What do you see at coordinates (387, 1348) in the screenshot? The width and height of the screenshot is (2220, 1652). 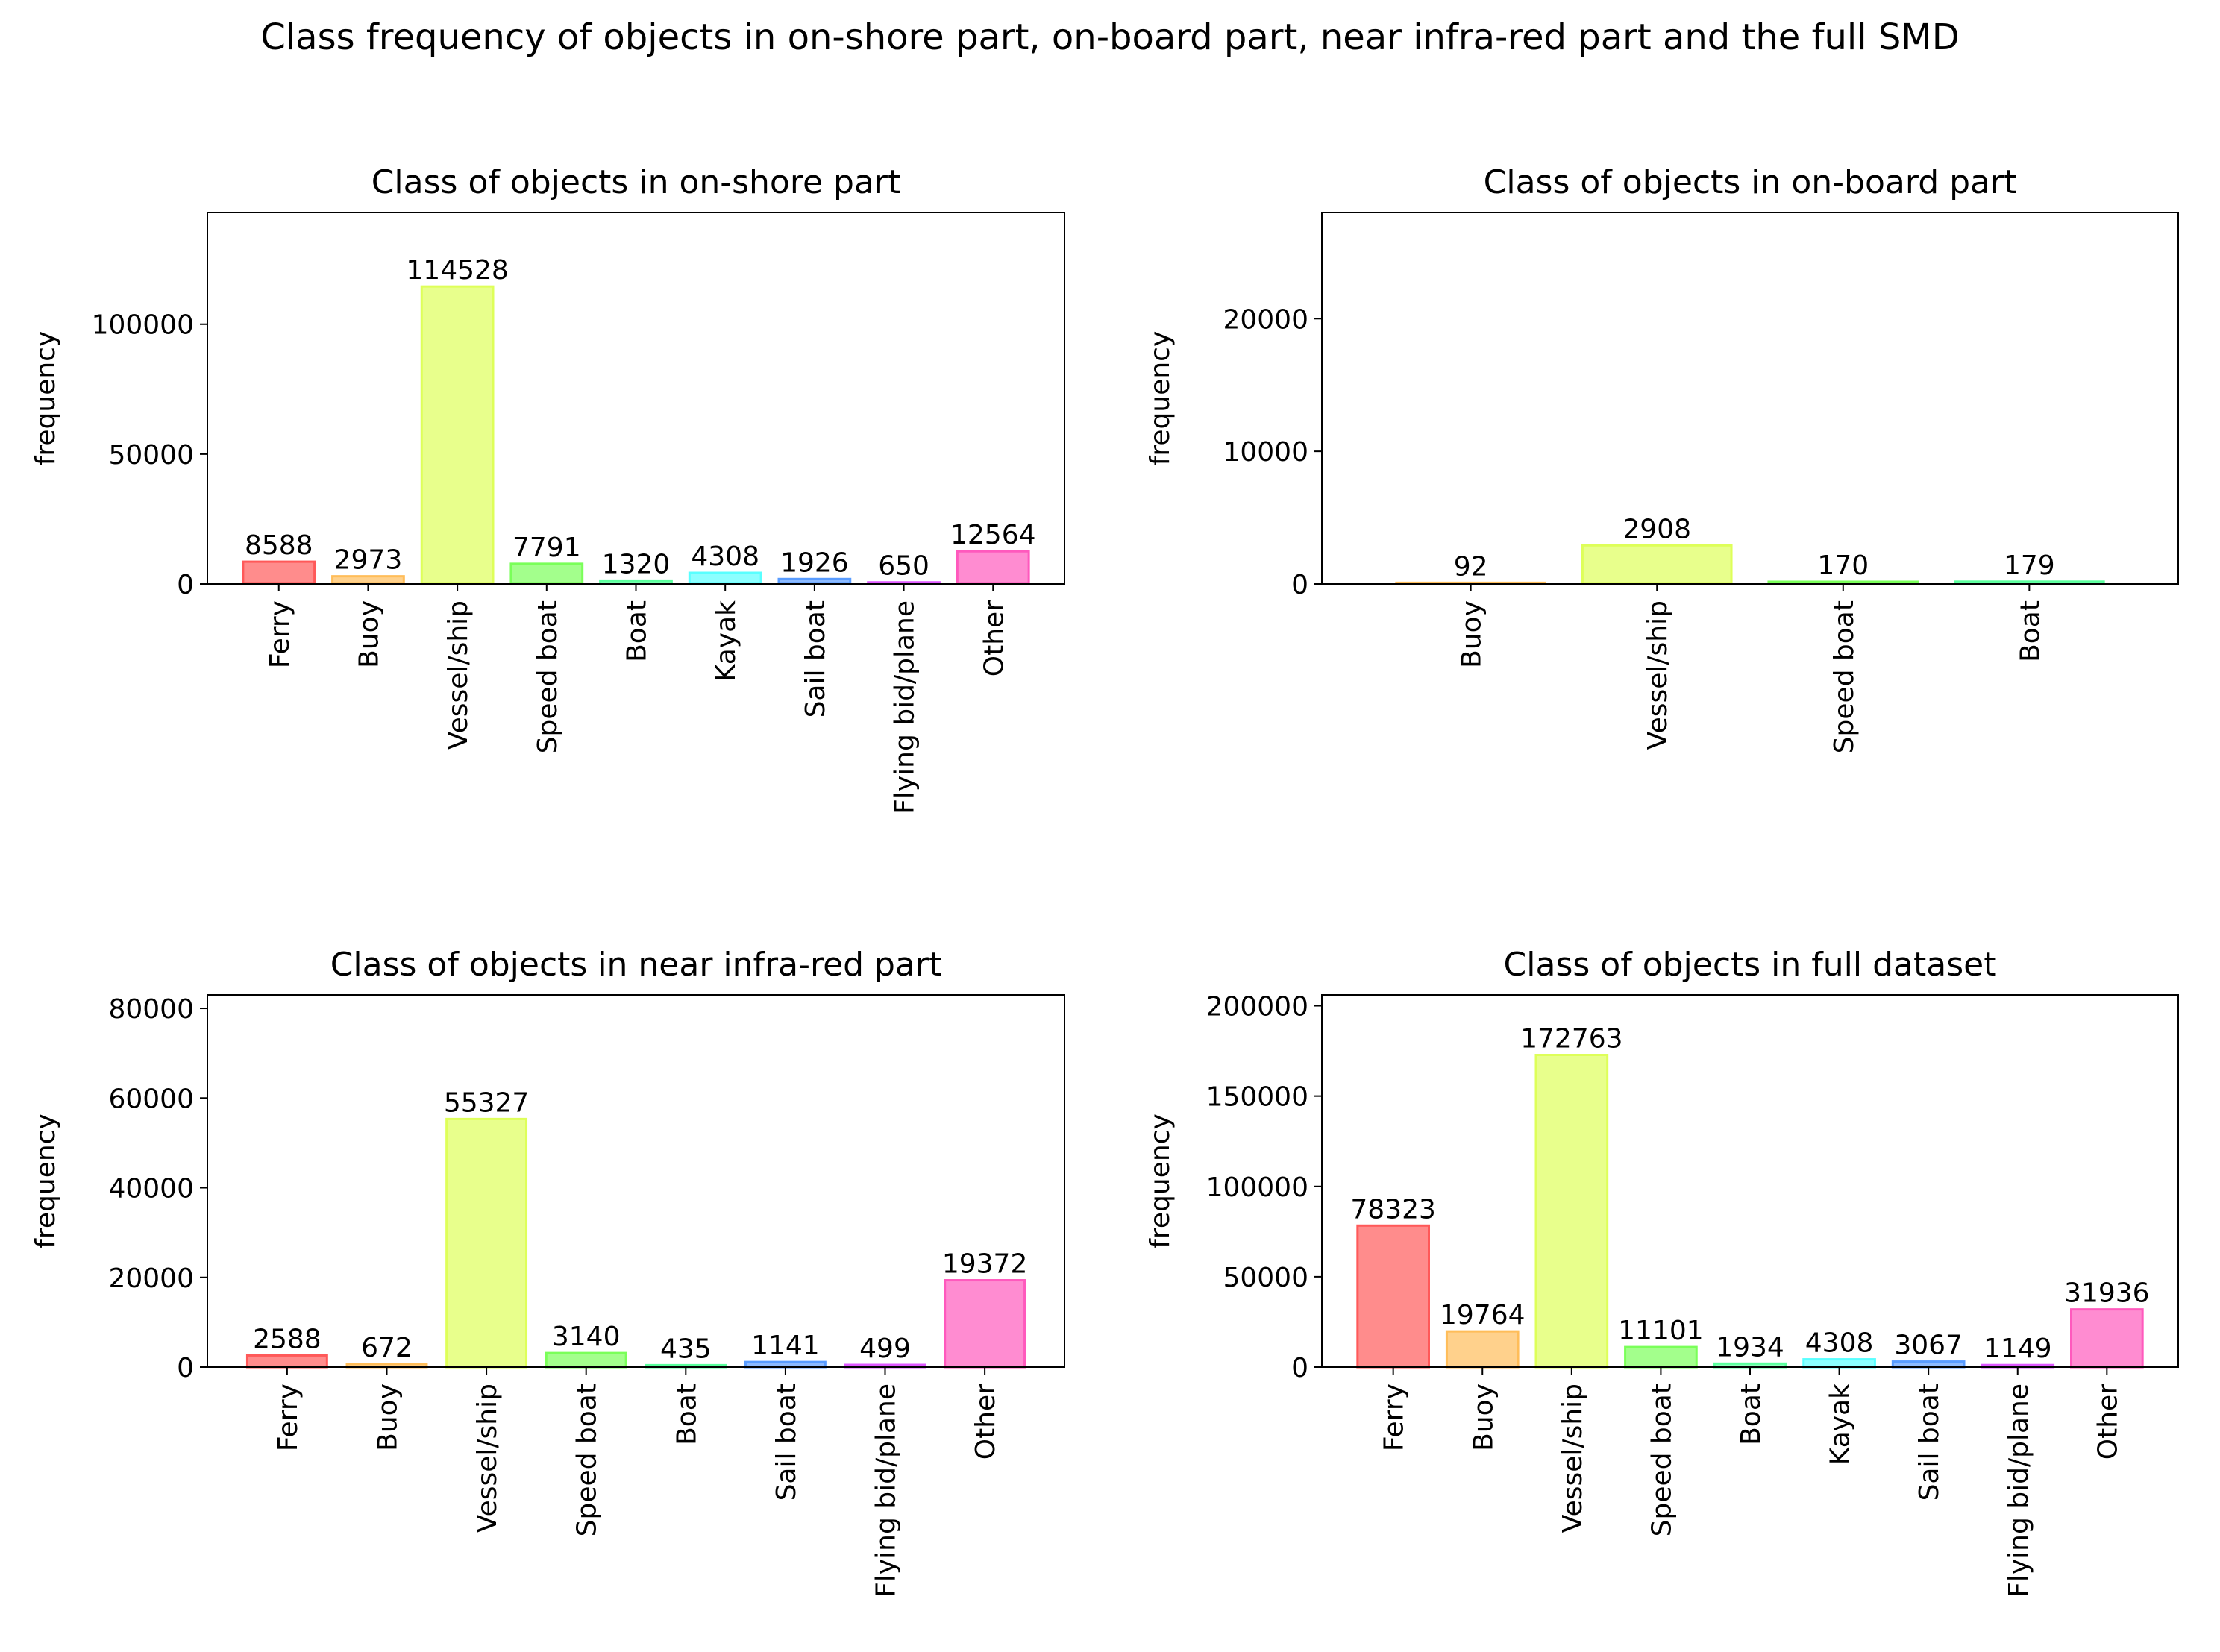 I see `bar-value-label: 672` at bounding box center [387, 1348].